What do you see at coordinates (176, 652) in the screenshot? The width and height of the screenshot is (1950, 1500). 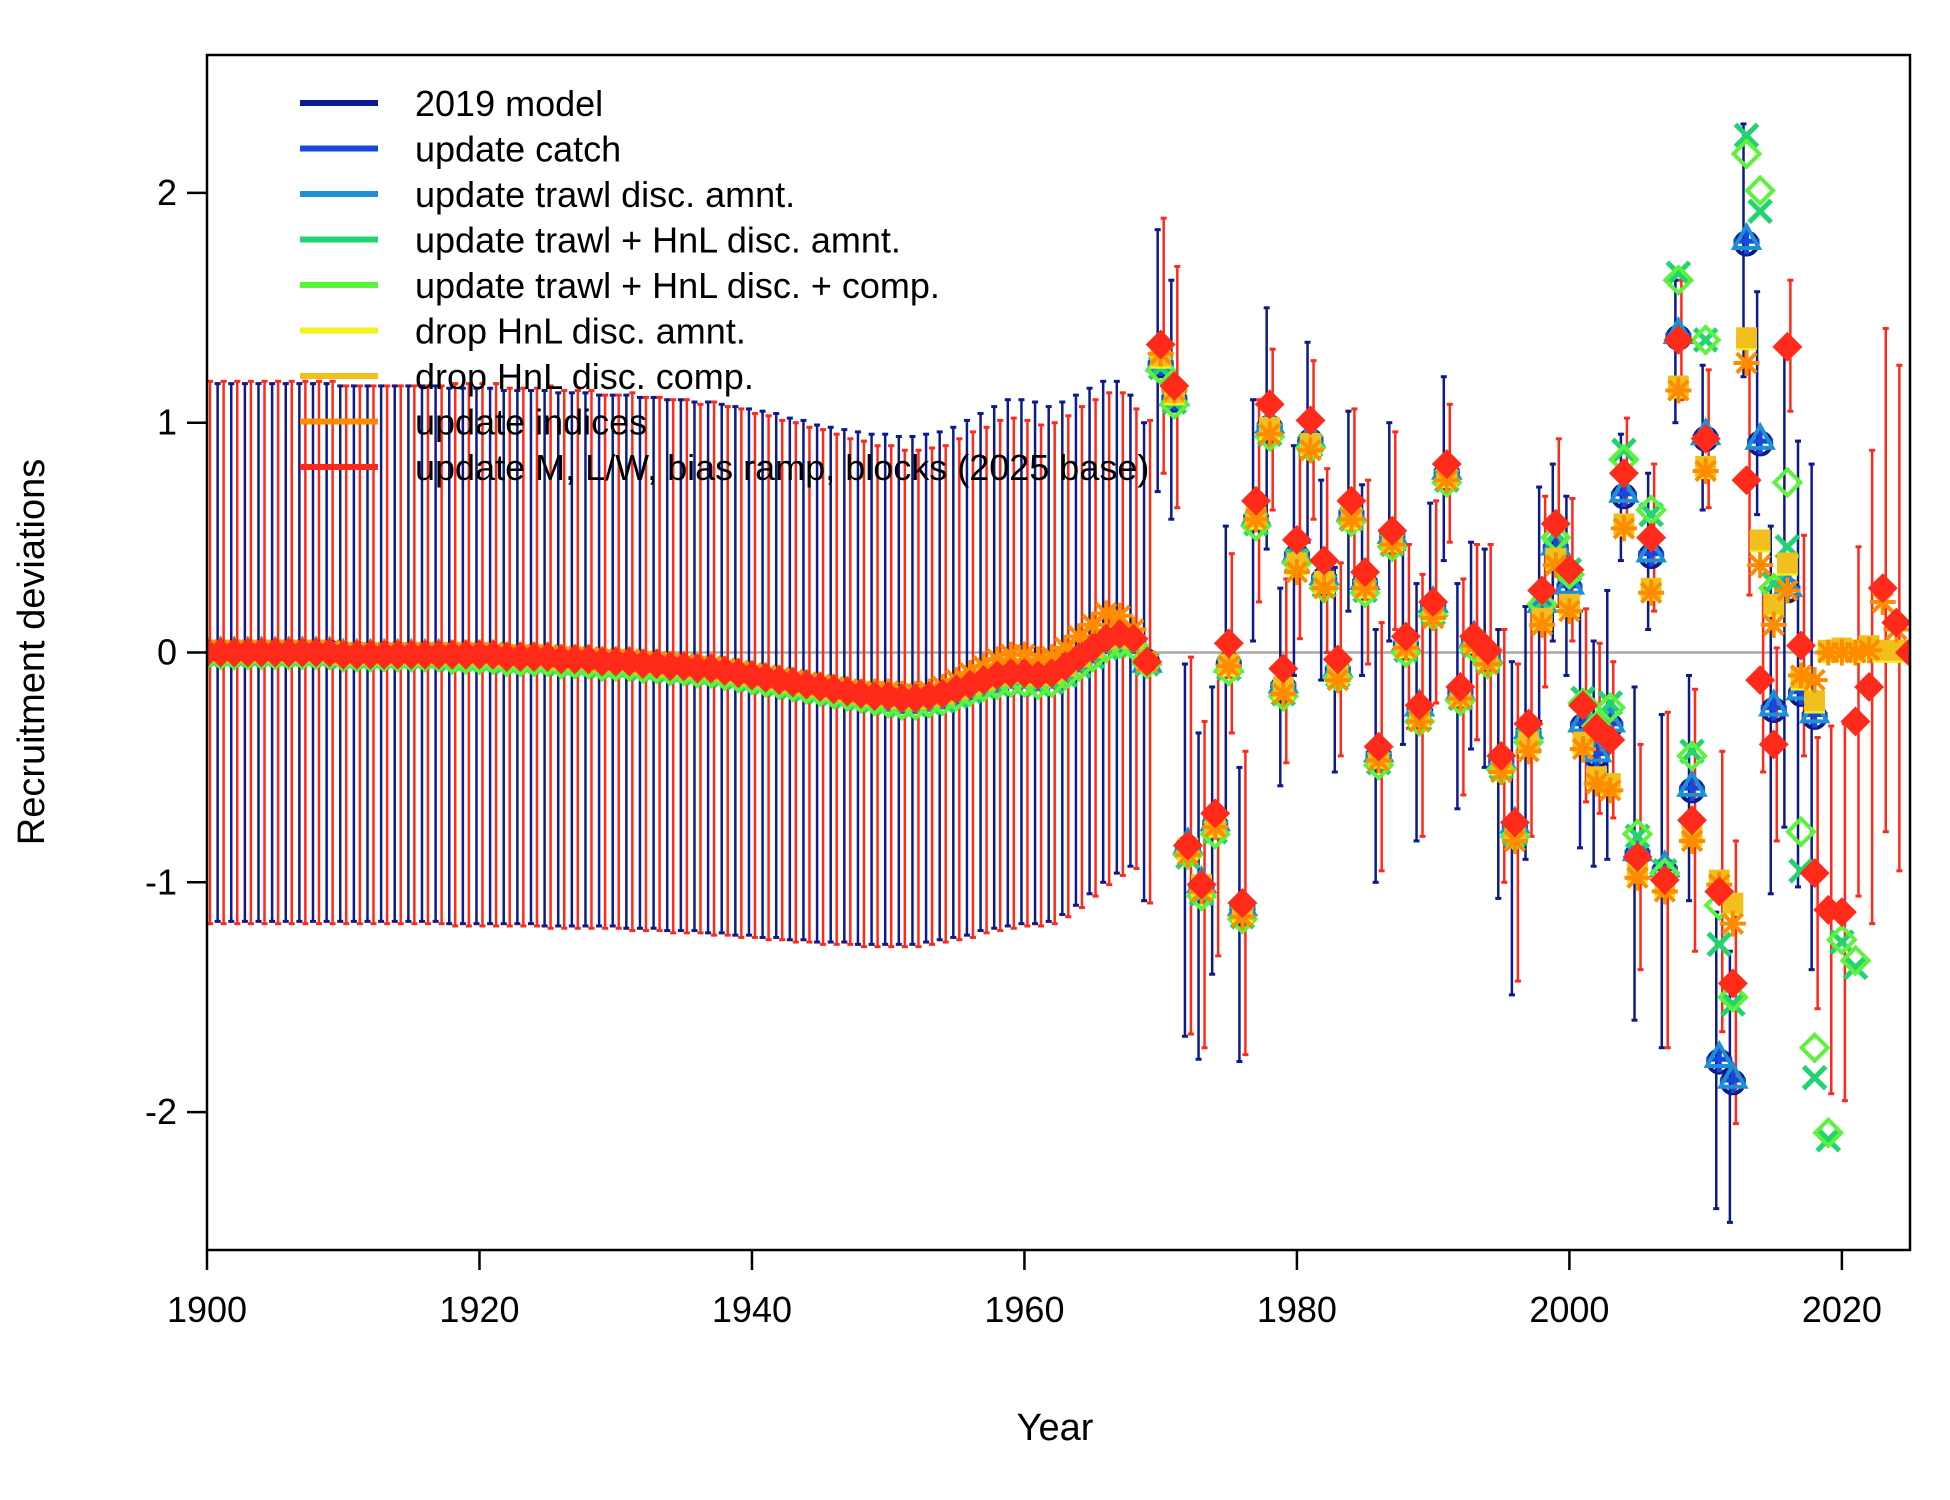 I see `y-axis: -2 -1 0 1 2` at bounding box center [176, 652].